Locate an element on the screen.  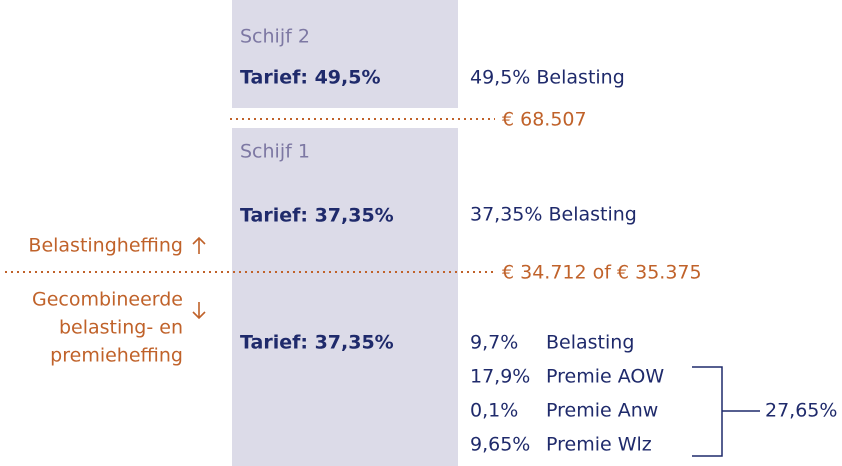
schijf1-tarief-onder: Tarief: 37,35% is located at coordinates (317, 343).